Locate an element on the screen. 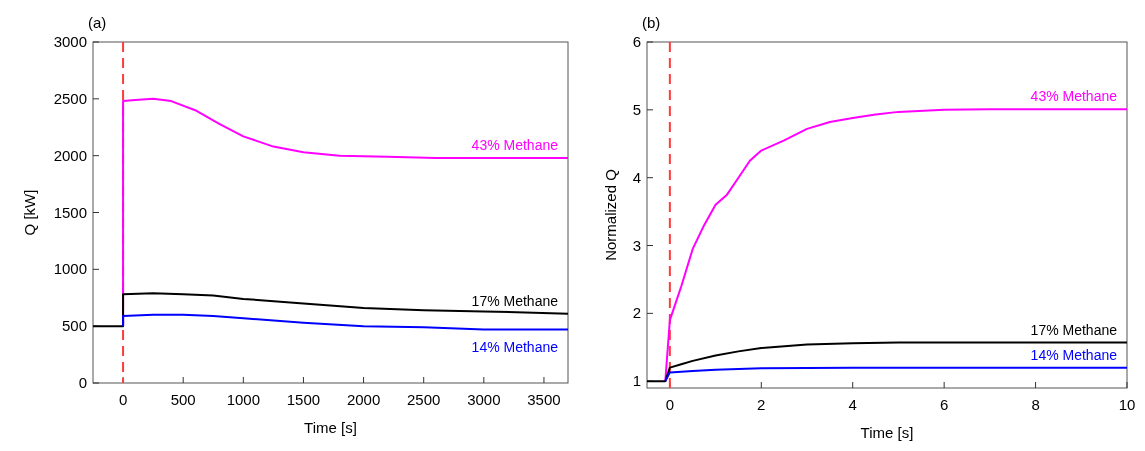  x-tick-label: 1500 is located at coordinates (303, 399).